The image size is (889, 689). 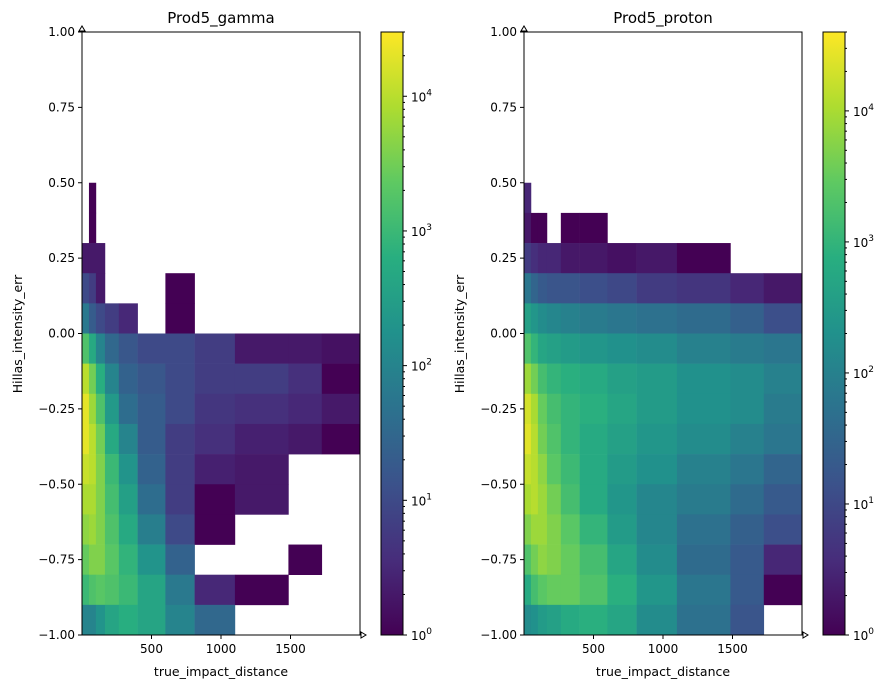 What do you see at coordinates (593, 649) in the screenshot?
I see `x-tick-label: 500` at bounding box center [593, 649].